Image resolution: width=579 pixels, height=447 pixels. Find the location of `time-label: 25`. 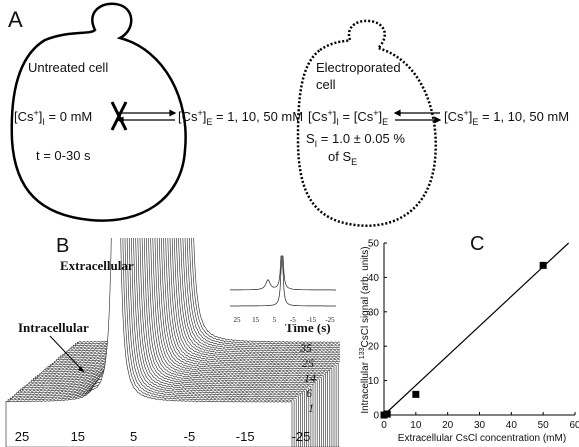

time-label: 25 is located at coordinates (308, 363).